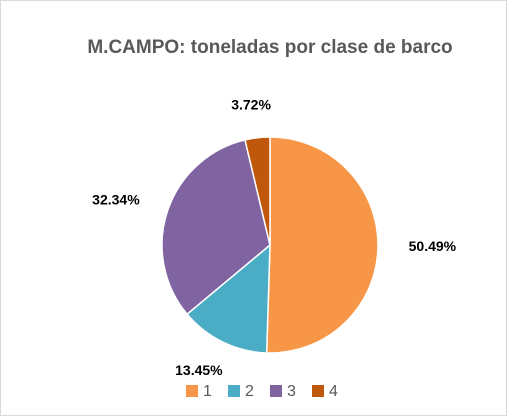 This screenshot has height=416, width=507. I want to click on data-label: 13.45%, so click(199, 370).